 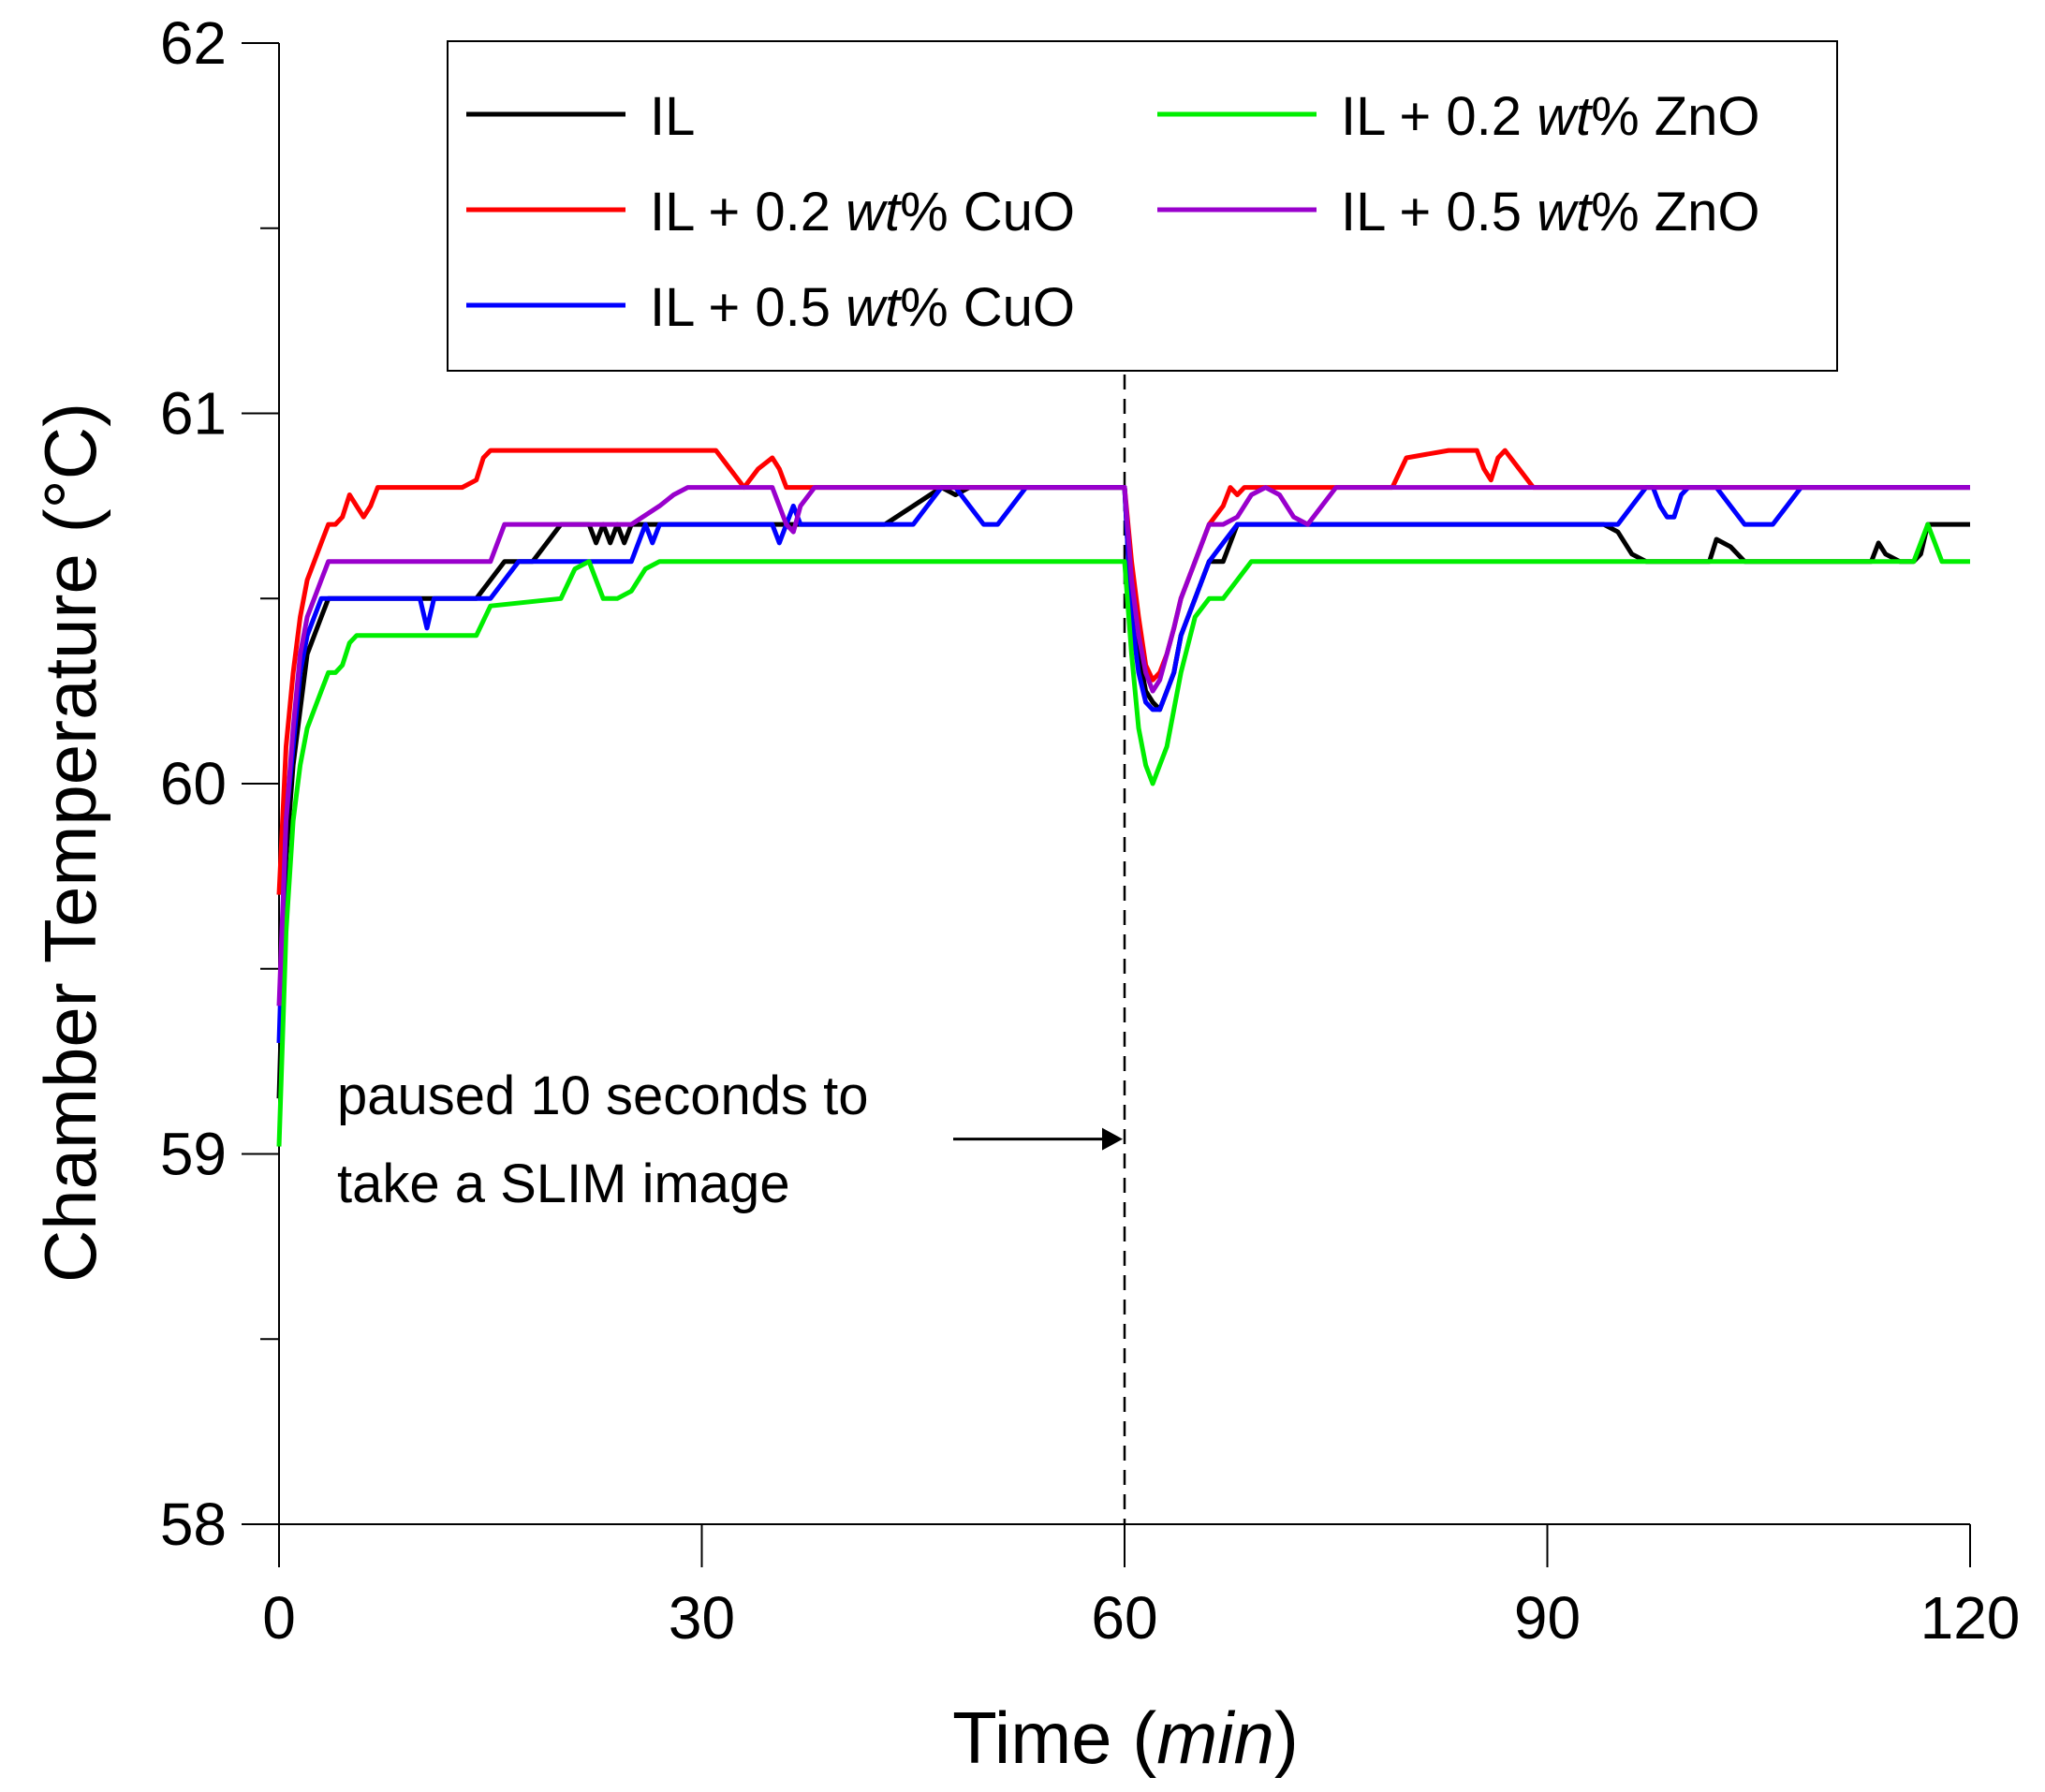 What do you see at coordinates (702, 1618) in the screenshot?
I see `x-tick-label: 30` at bounding box center [702, 1618].